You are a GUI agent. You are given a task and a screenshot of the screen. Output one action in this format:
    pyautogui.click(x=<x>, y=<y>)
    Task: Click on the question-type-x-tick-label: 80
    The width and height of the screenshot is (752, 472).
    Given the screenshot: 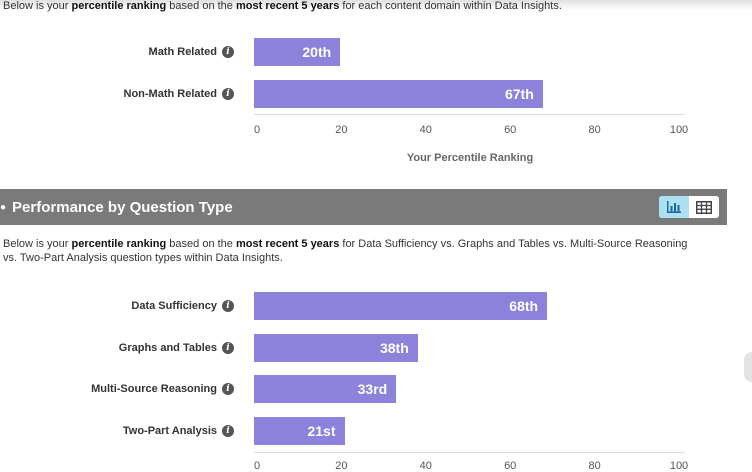 What is the action you would take?
    pyautogui.click(x=594, y=466)
    